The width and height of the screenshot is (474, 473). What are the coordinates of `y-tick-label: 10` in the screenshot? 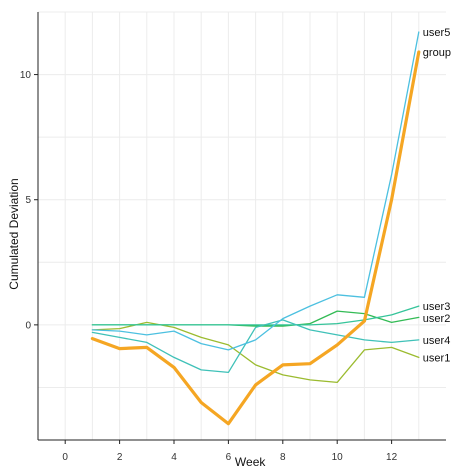 It's located at (26, 75).